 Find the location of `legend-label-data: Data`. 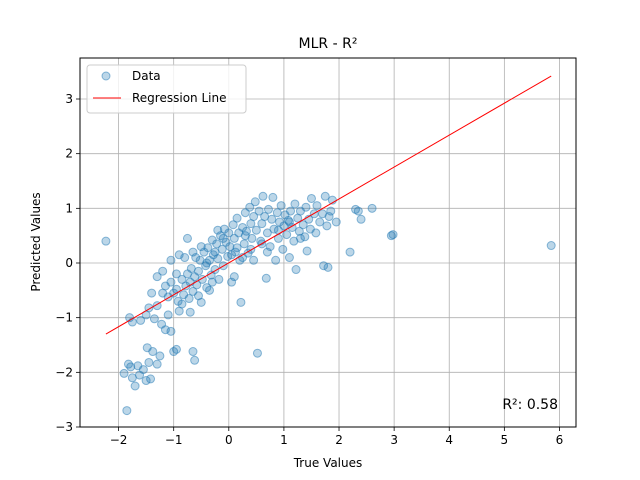

legend-label-data: Data is located at coordinates (146, 76).